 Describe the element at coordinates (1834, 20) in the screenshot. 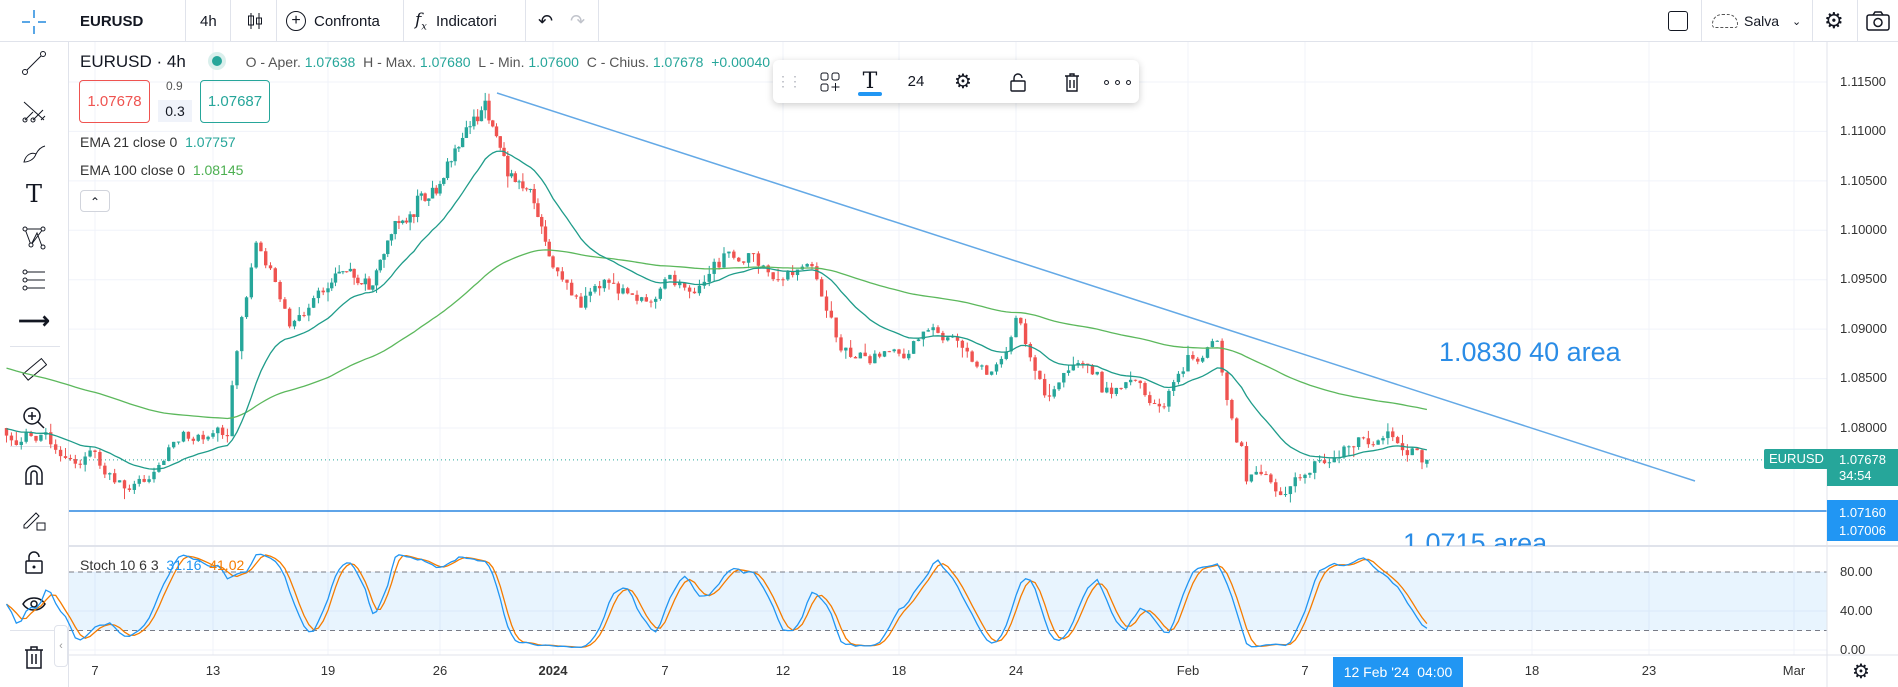

I see `gear-icon: ⚙` at that location.